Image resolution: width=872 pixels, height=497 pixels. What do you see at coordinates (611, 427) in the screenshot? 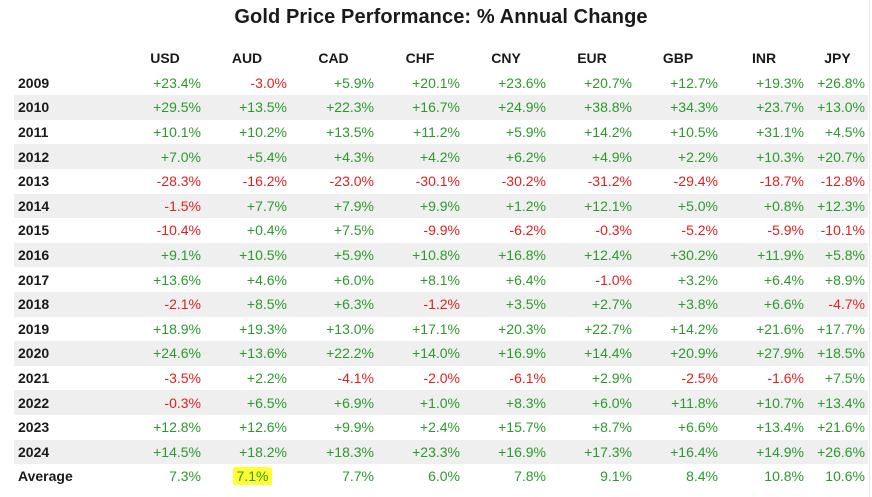
I see `cell-eur: +8.7%` at bounding box center [611, 427].